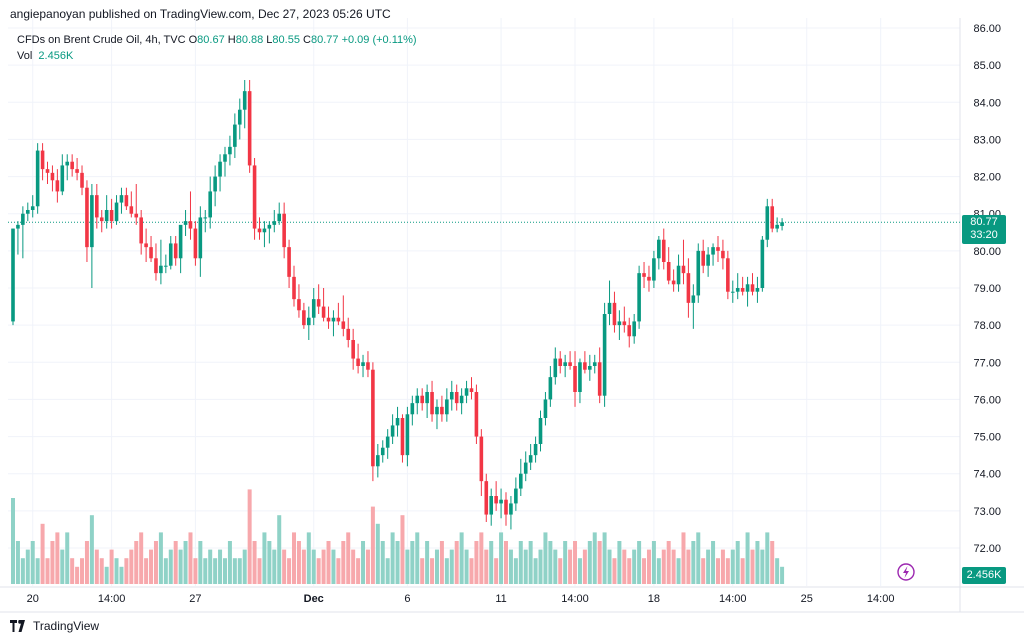  Describe the element at coordinates (987, 66) in the screenshot. I see `y-tick-label: 85.00` at that location.